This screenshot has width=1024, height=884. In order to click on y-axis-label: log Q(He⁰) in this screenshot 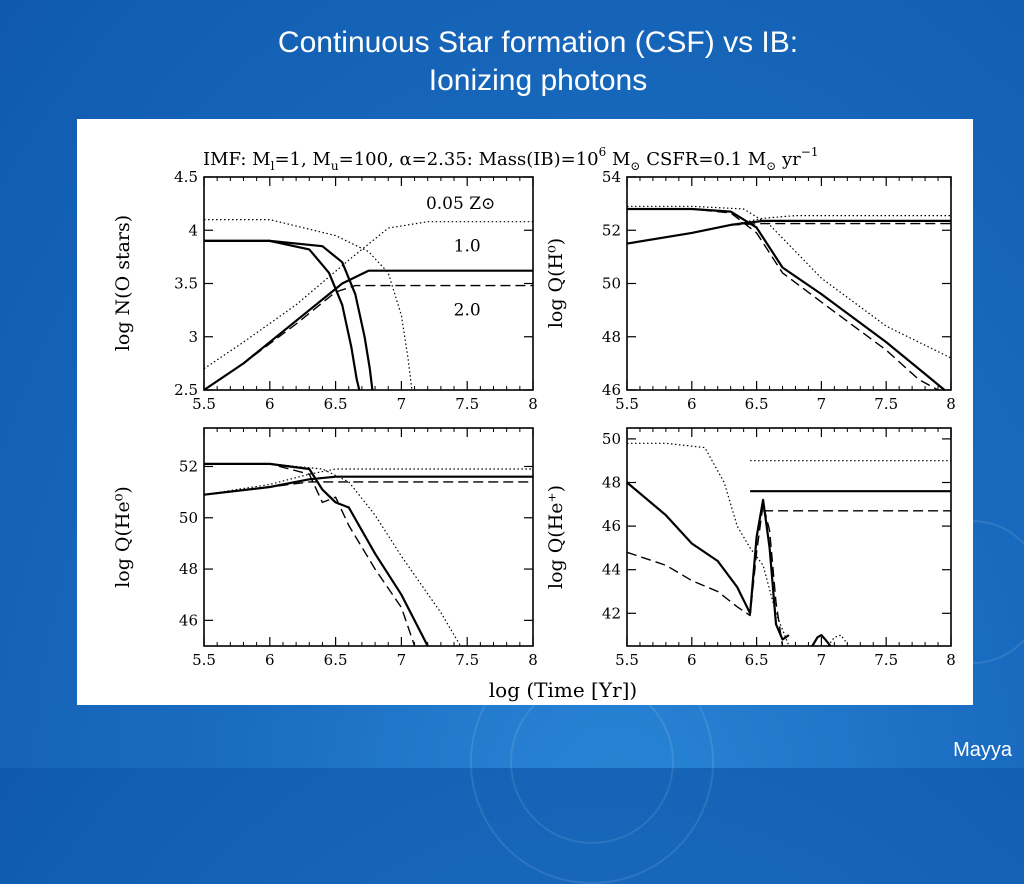, I will do `click(123, 537)`.